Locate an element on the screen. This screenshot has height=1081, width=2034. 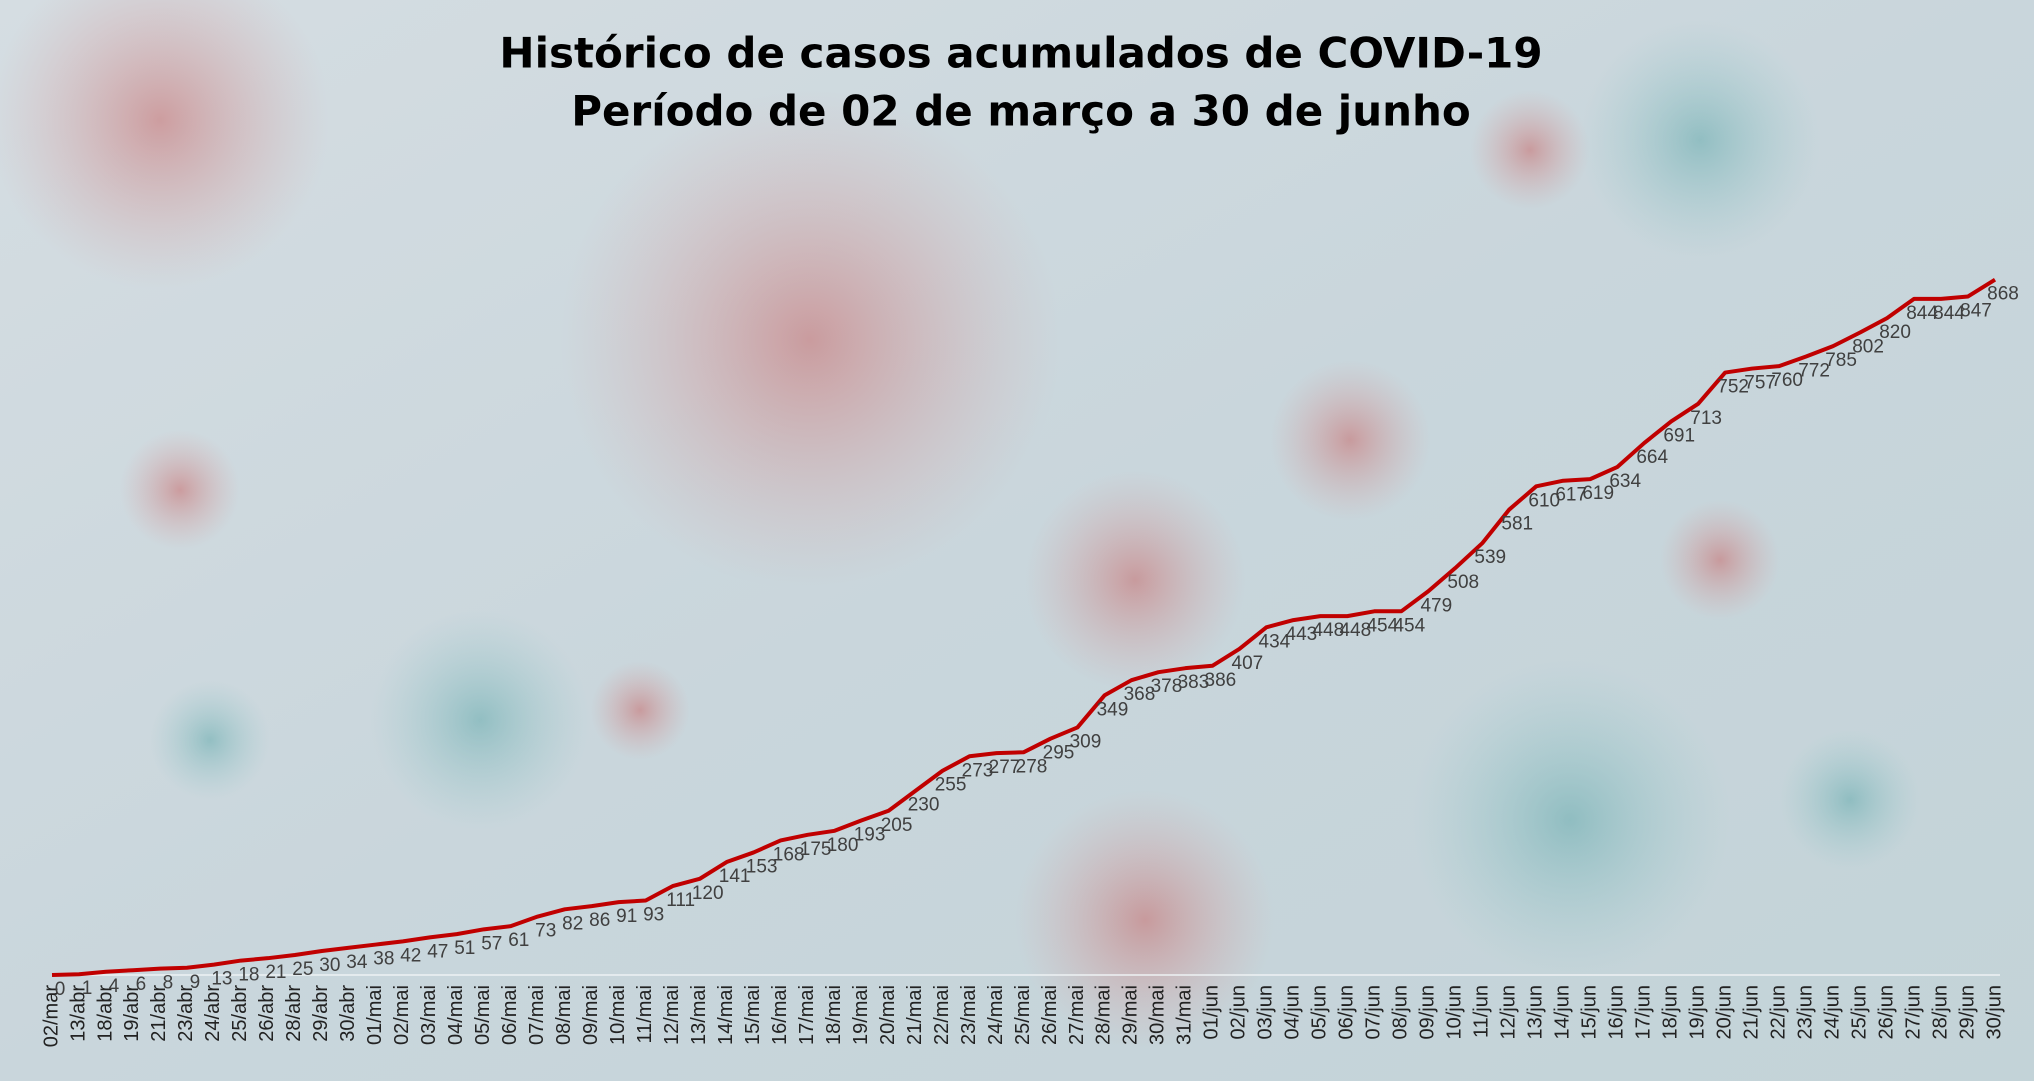
data-label: 230 is located at coordinates (924, 805).